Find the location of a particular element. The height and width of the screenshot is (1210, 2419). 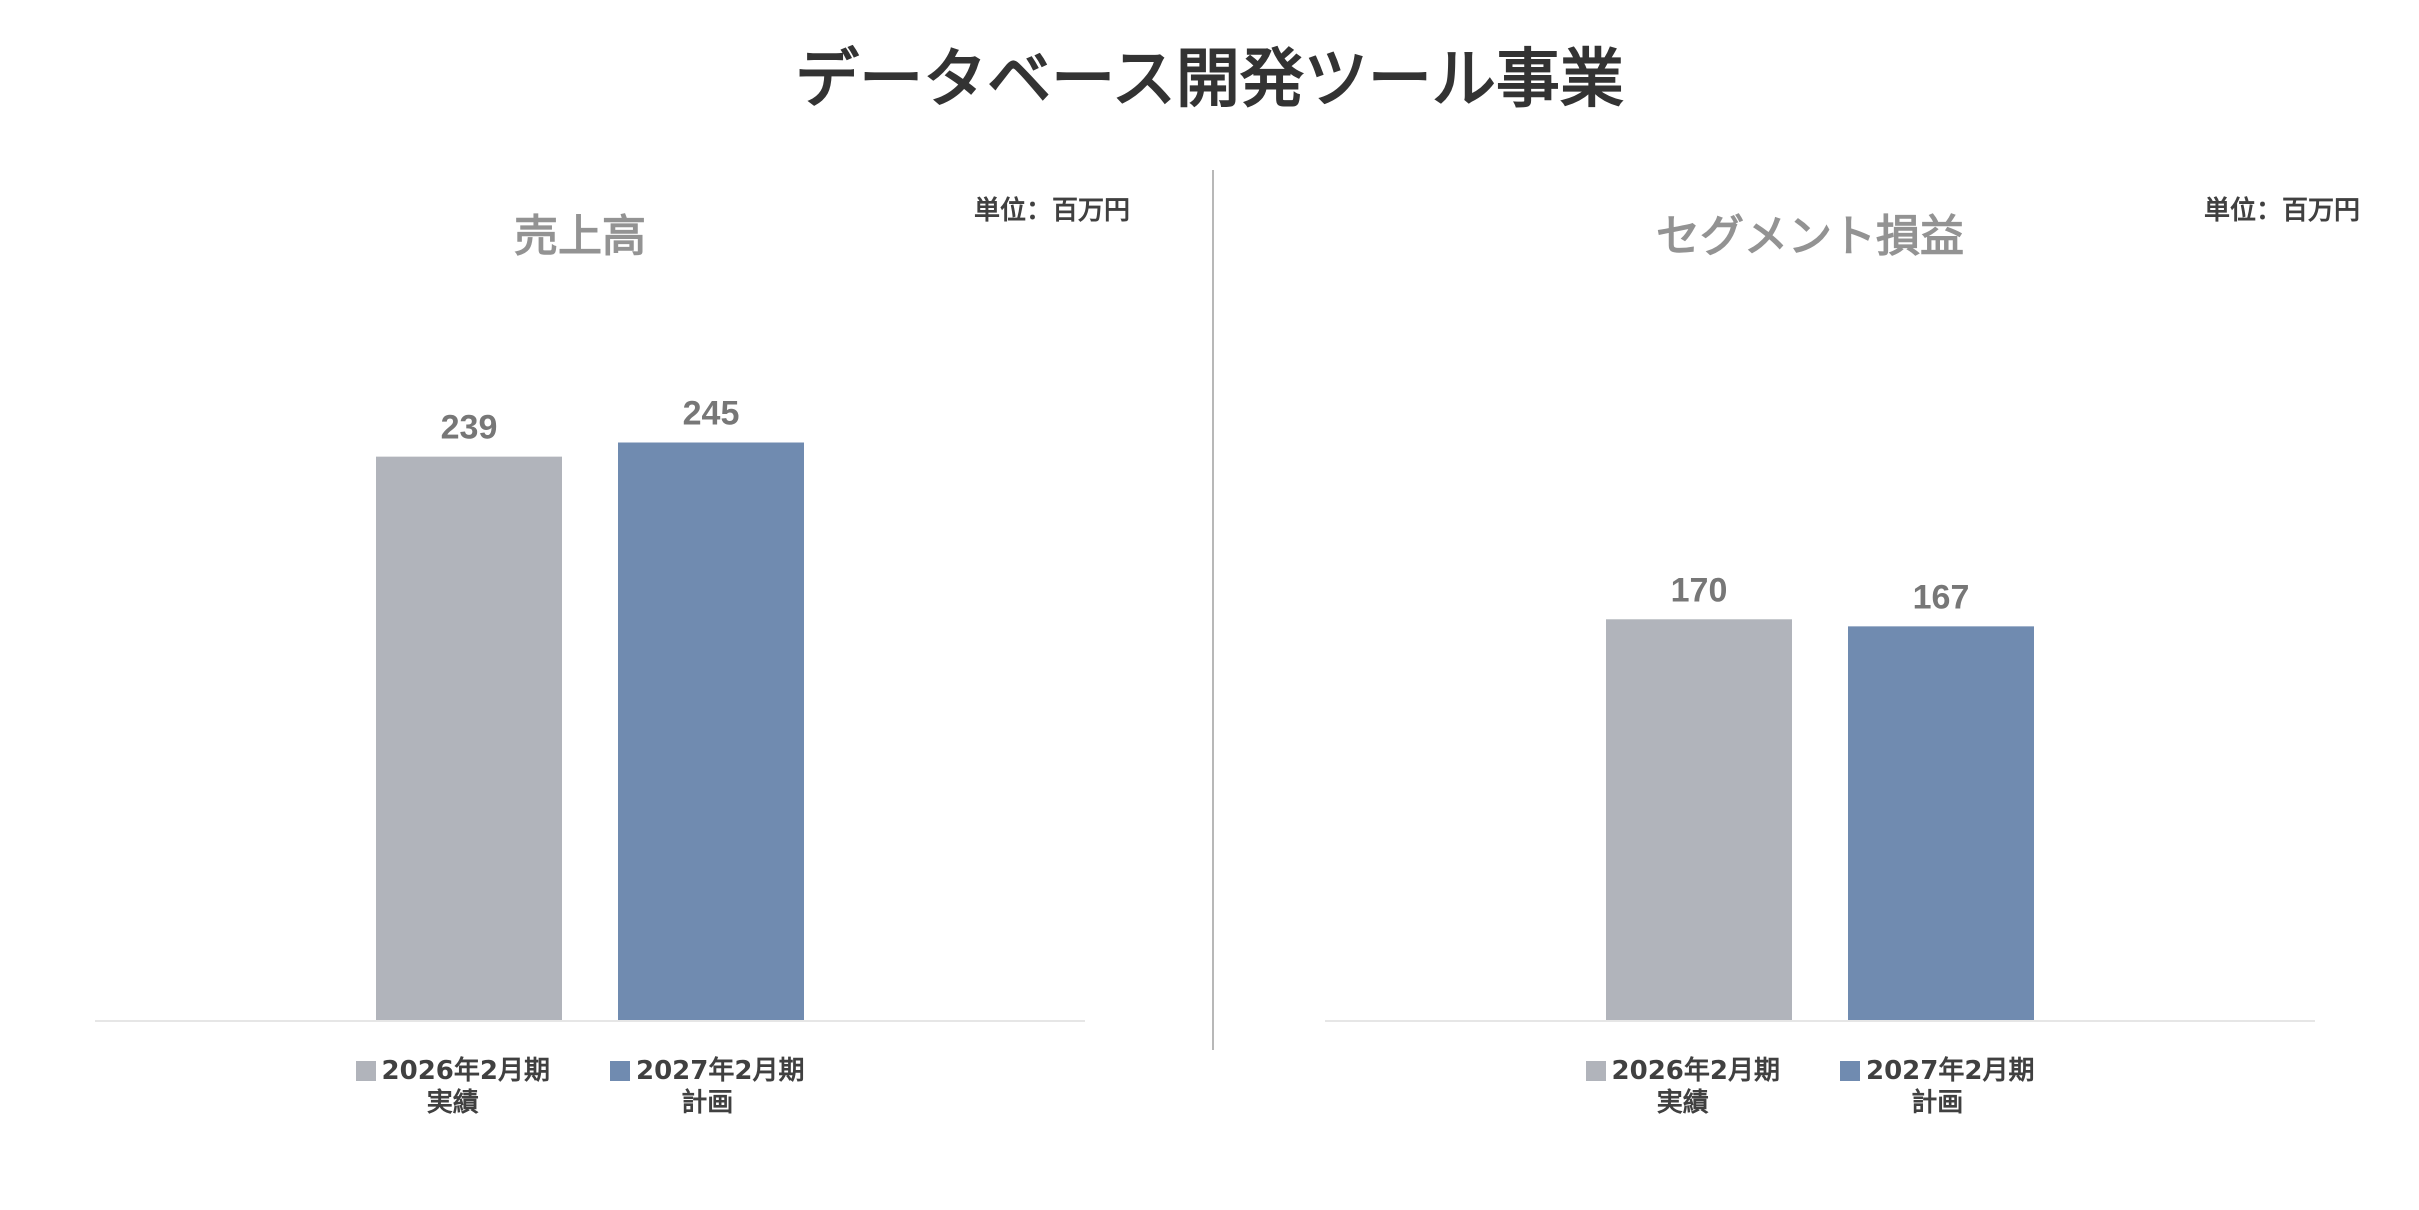

page-title: データベース開発ツール事業 is located at coordinates (1209, 80).